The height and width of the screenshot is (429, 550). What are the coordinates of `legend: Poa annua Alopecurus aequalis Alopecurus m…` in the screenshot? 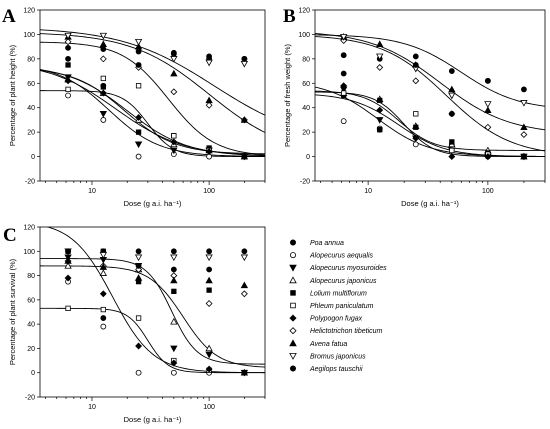 It's located at (338, 306).